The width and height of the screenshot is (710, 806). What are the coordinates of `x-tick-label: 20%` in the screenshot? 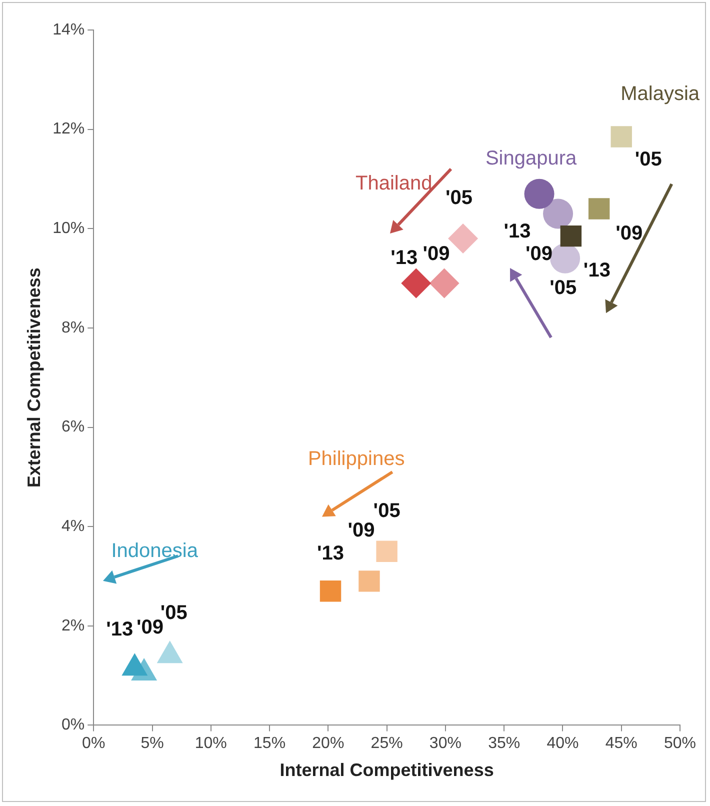 It's located at (328, 743).